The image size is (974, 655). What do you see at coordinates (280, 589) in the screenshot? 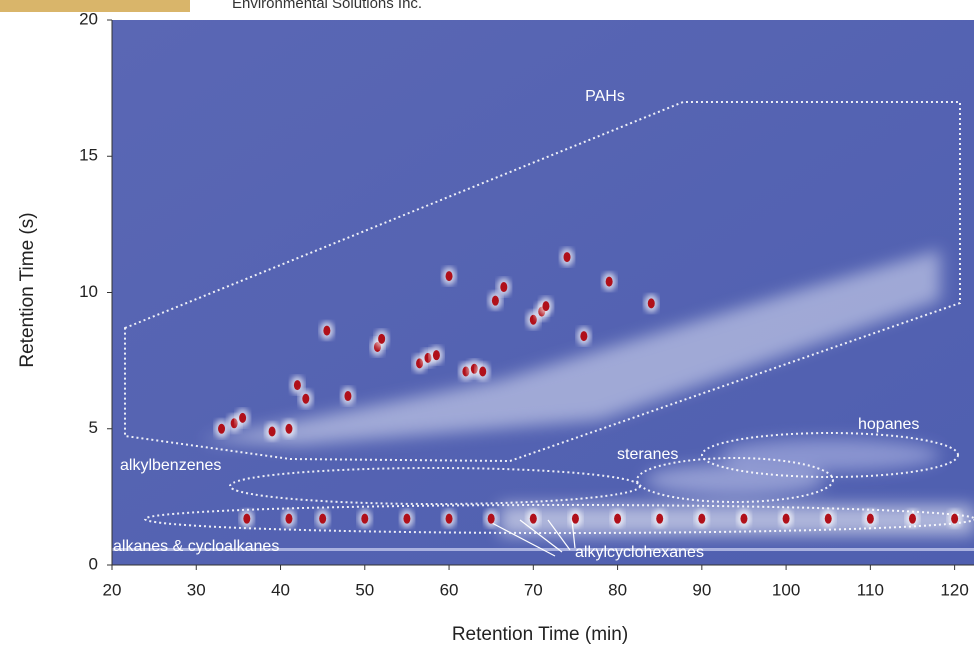
I see `x-tick-label: 40` at bounding box center [280, 589].